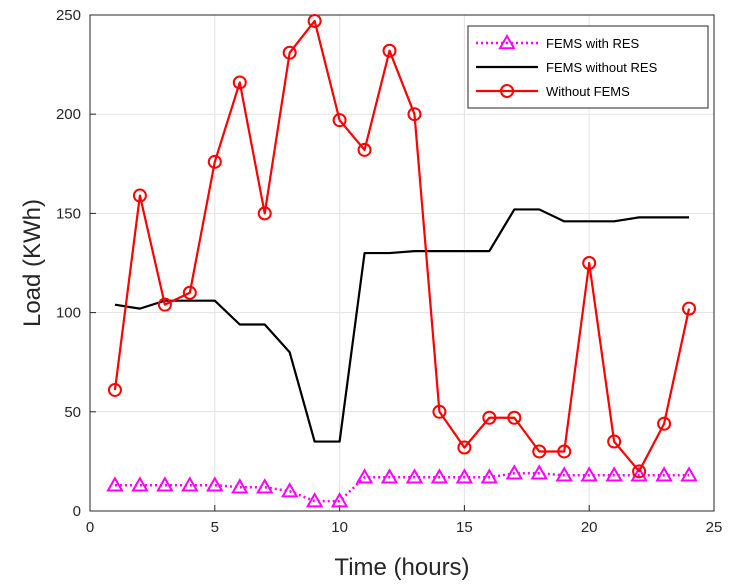 This screenshot has width=734, height=587. What do you see at coordinates (464, 527) in the screenshot?
I see `x-tick-label: 15` at bounding box center [464, 527].